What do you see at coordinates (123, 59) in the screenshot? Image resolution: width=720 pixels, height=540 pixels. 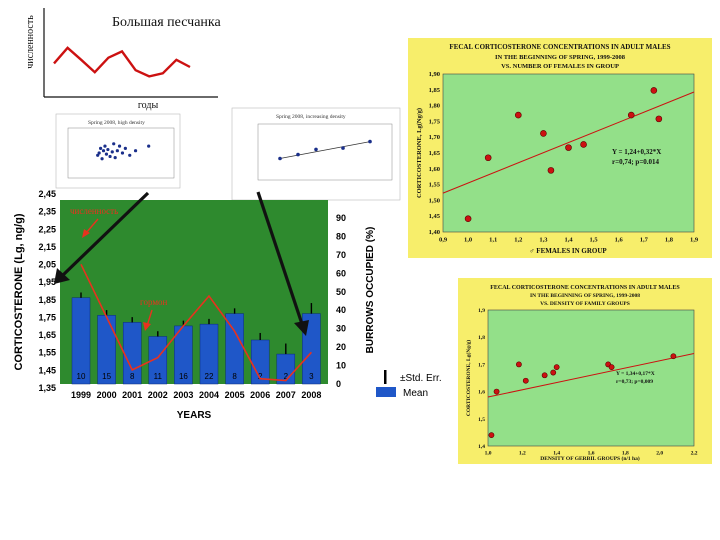 I see `population-trend-chart: Большая песчанка численность годы` at bounding box center [123, 59].